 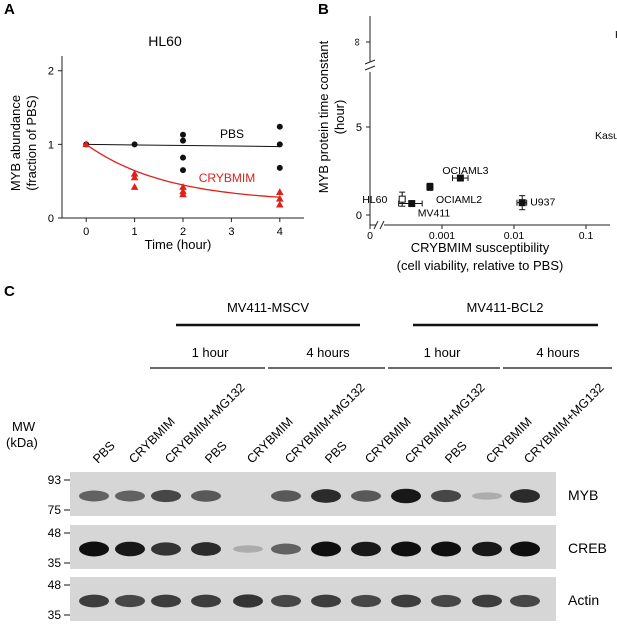 What do you see at coordinates (9, 291) in the screenshot?
I see `panel-label-c: C` at bounding box center [9, 291].